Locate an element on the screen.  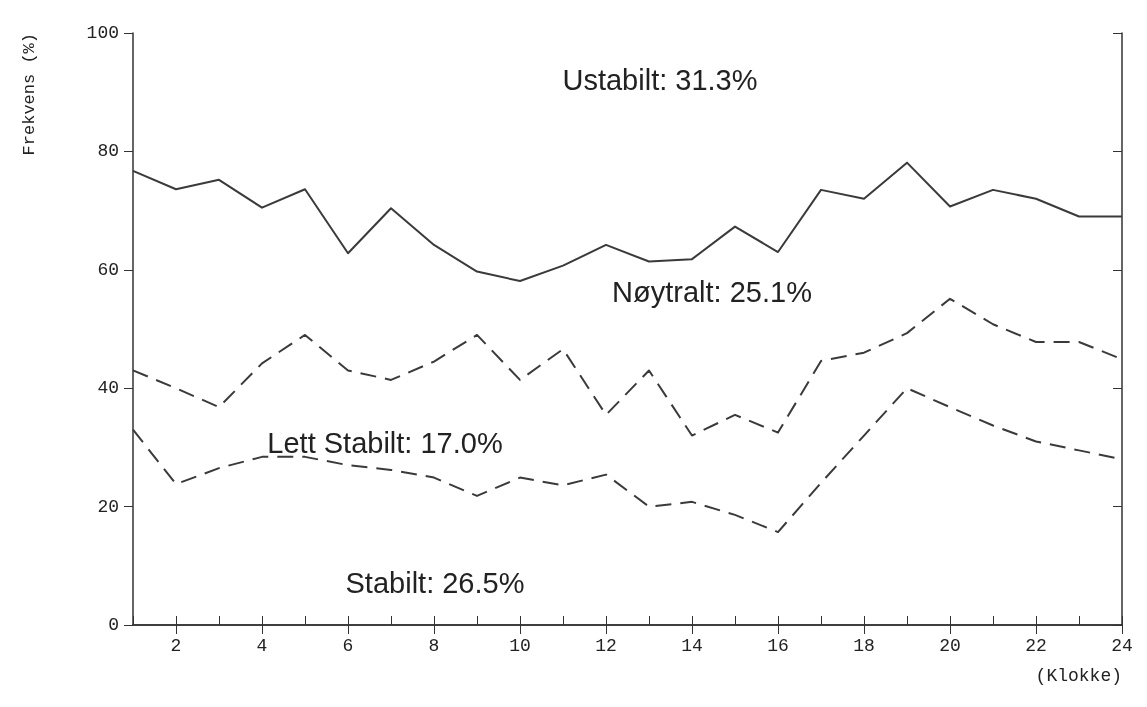
x-tick-label: 2 is located at coordinates (176, 646).